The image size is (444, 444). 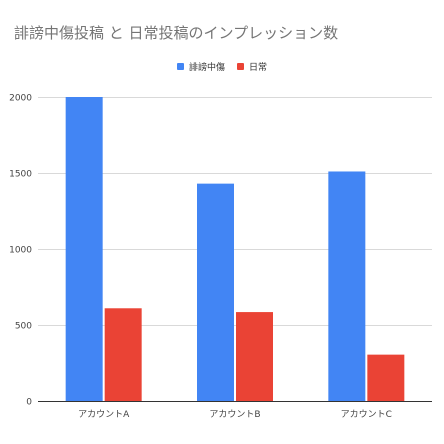 What do you see at coordinates (366, 414) in the screenshot?
I see `x-tick-label: アカウントC` at bounding box center [366, 414].